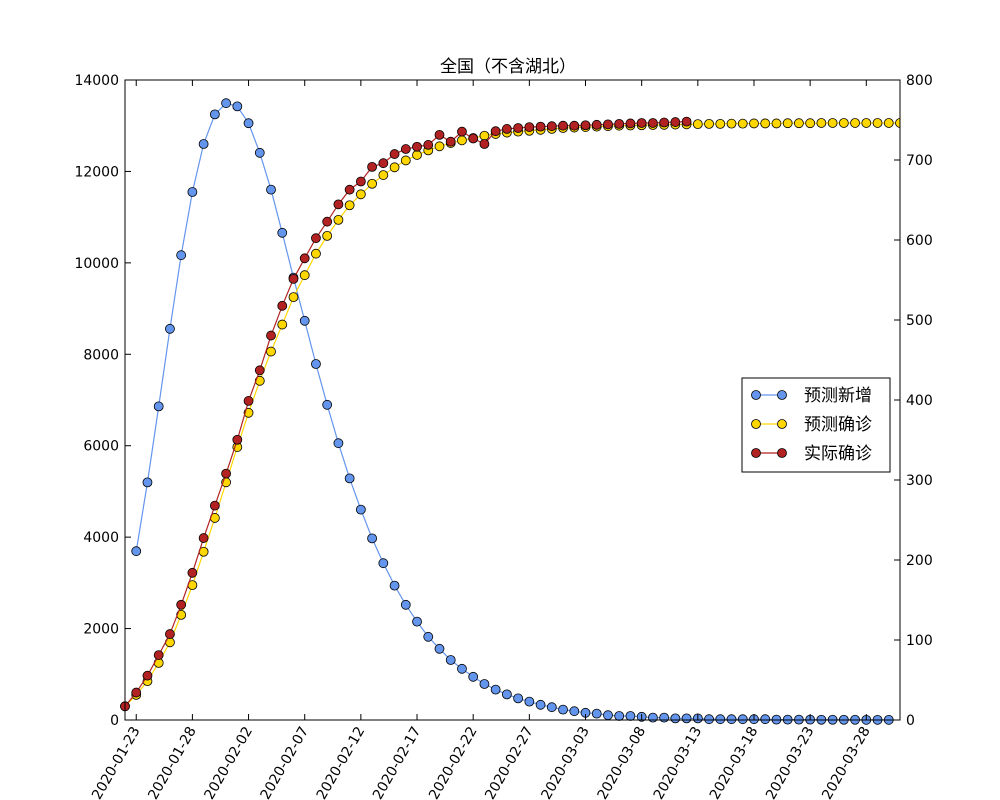  Describe the element at coordinates (101, 630) in the screenshot. I see `y-left-tick-label: 2000` at that location.